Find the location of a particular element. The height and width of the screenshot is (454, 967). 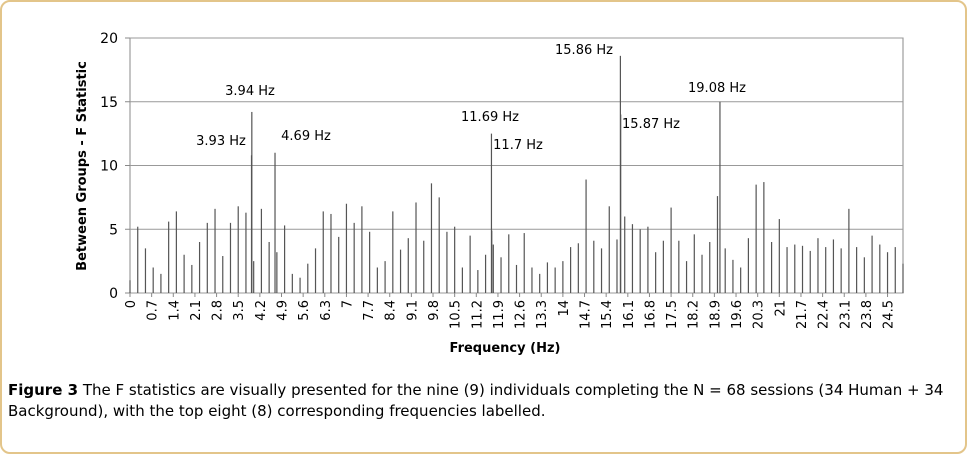

peak-annotation: 11.69 Hz is located at coordinates (490, 117).